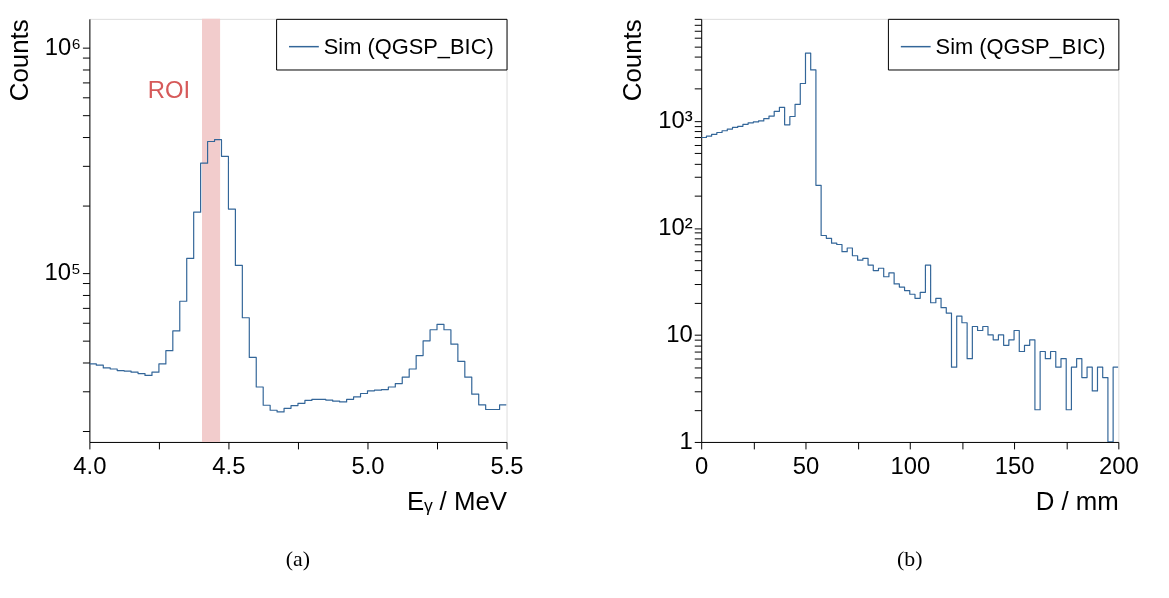  What do you see at coordinates (675, 120) in the screenshot?
I see `y-tick-label: 10³` at bounding box center [675, 120].